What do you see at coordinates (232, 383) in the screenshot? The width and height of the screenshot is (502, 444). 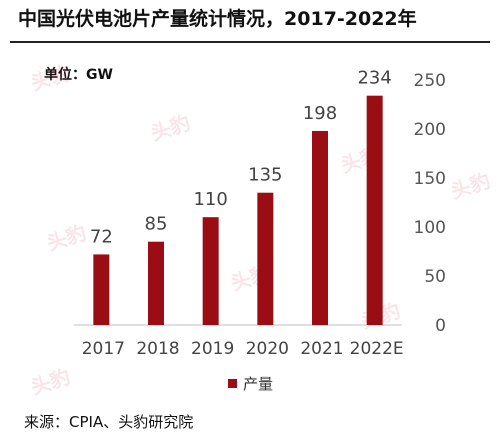 I see `legend-swatch` at bounding box center [232, 383].